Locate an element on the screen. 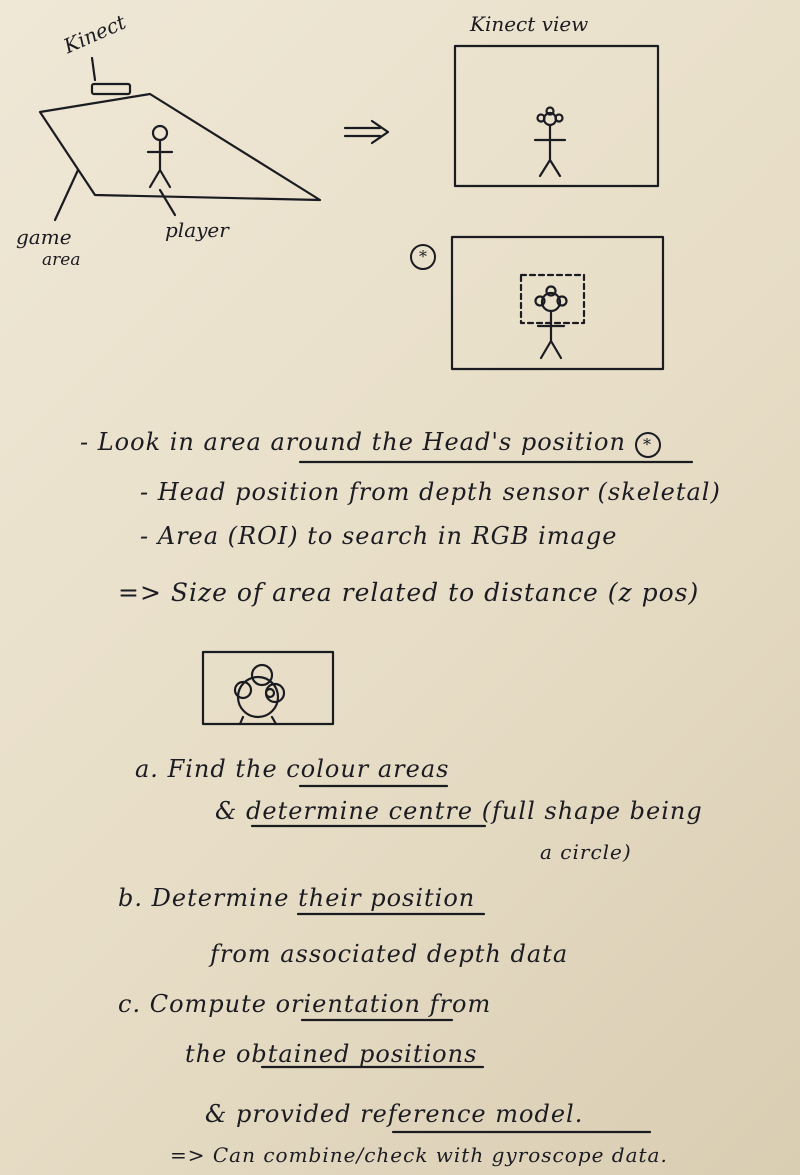  kinect-pointer-line is located at coordinates (93, 69).